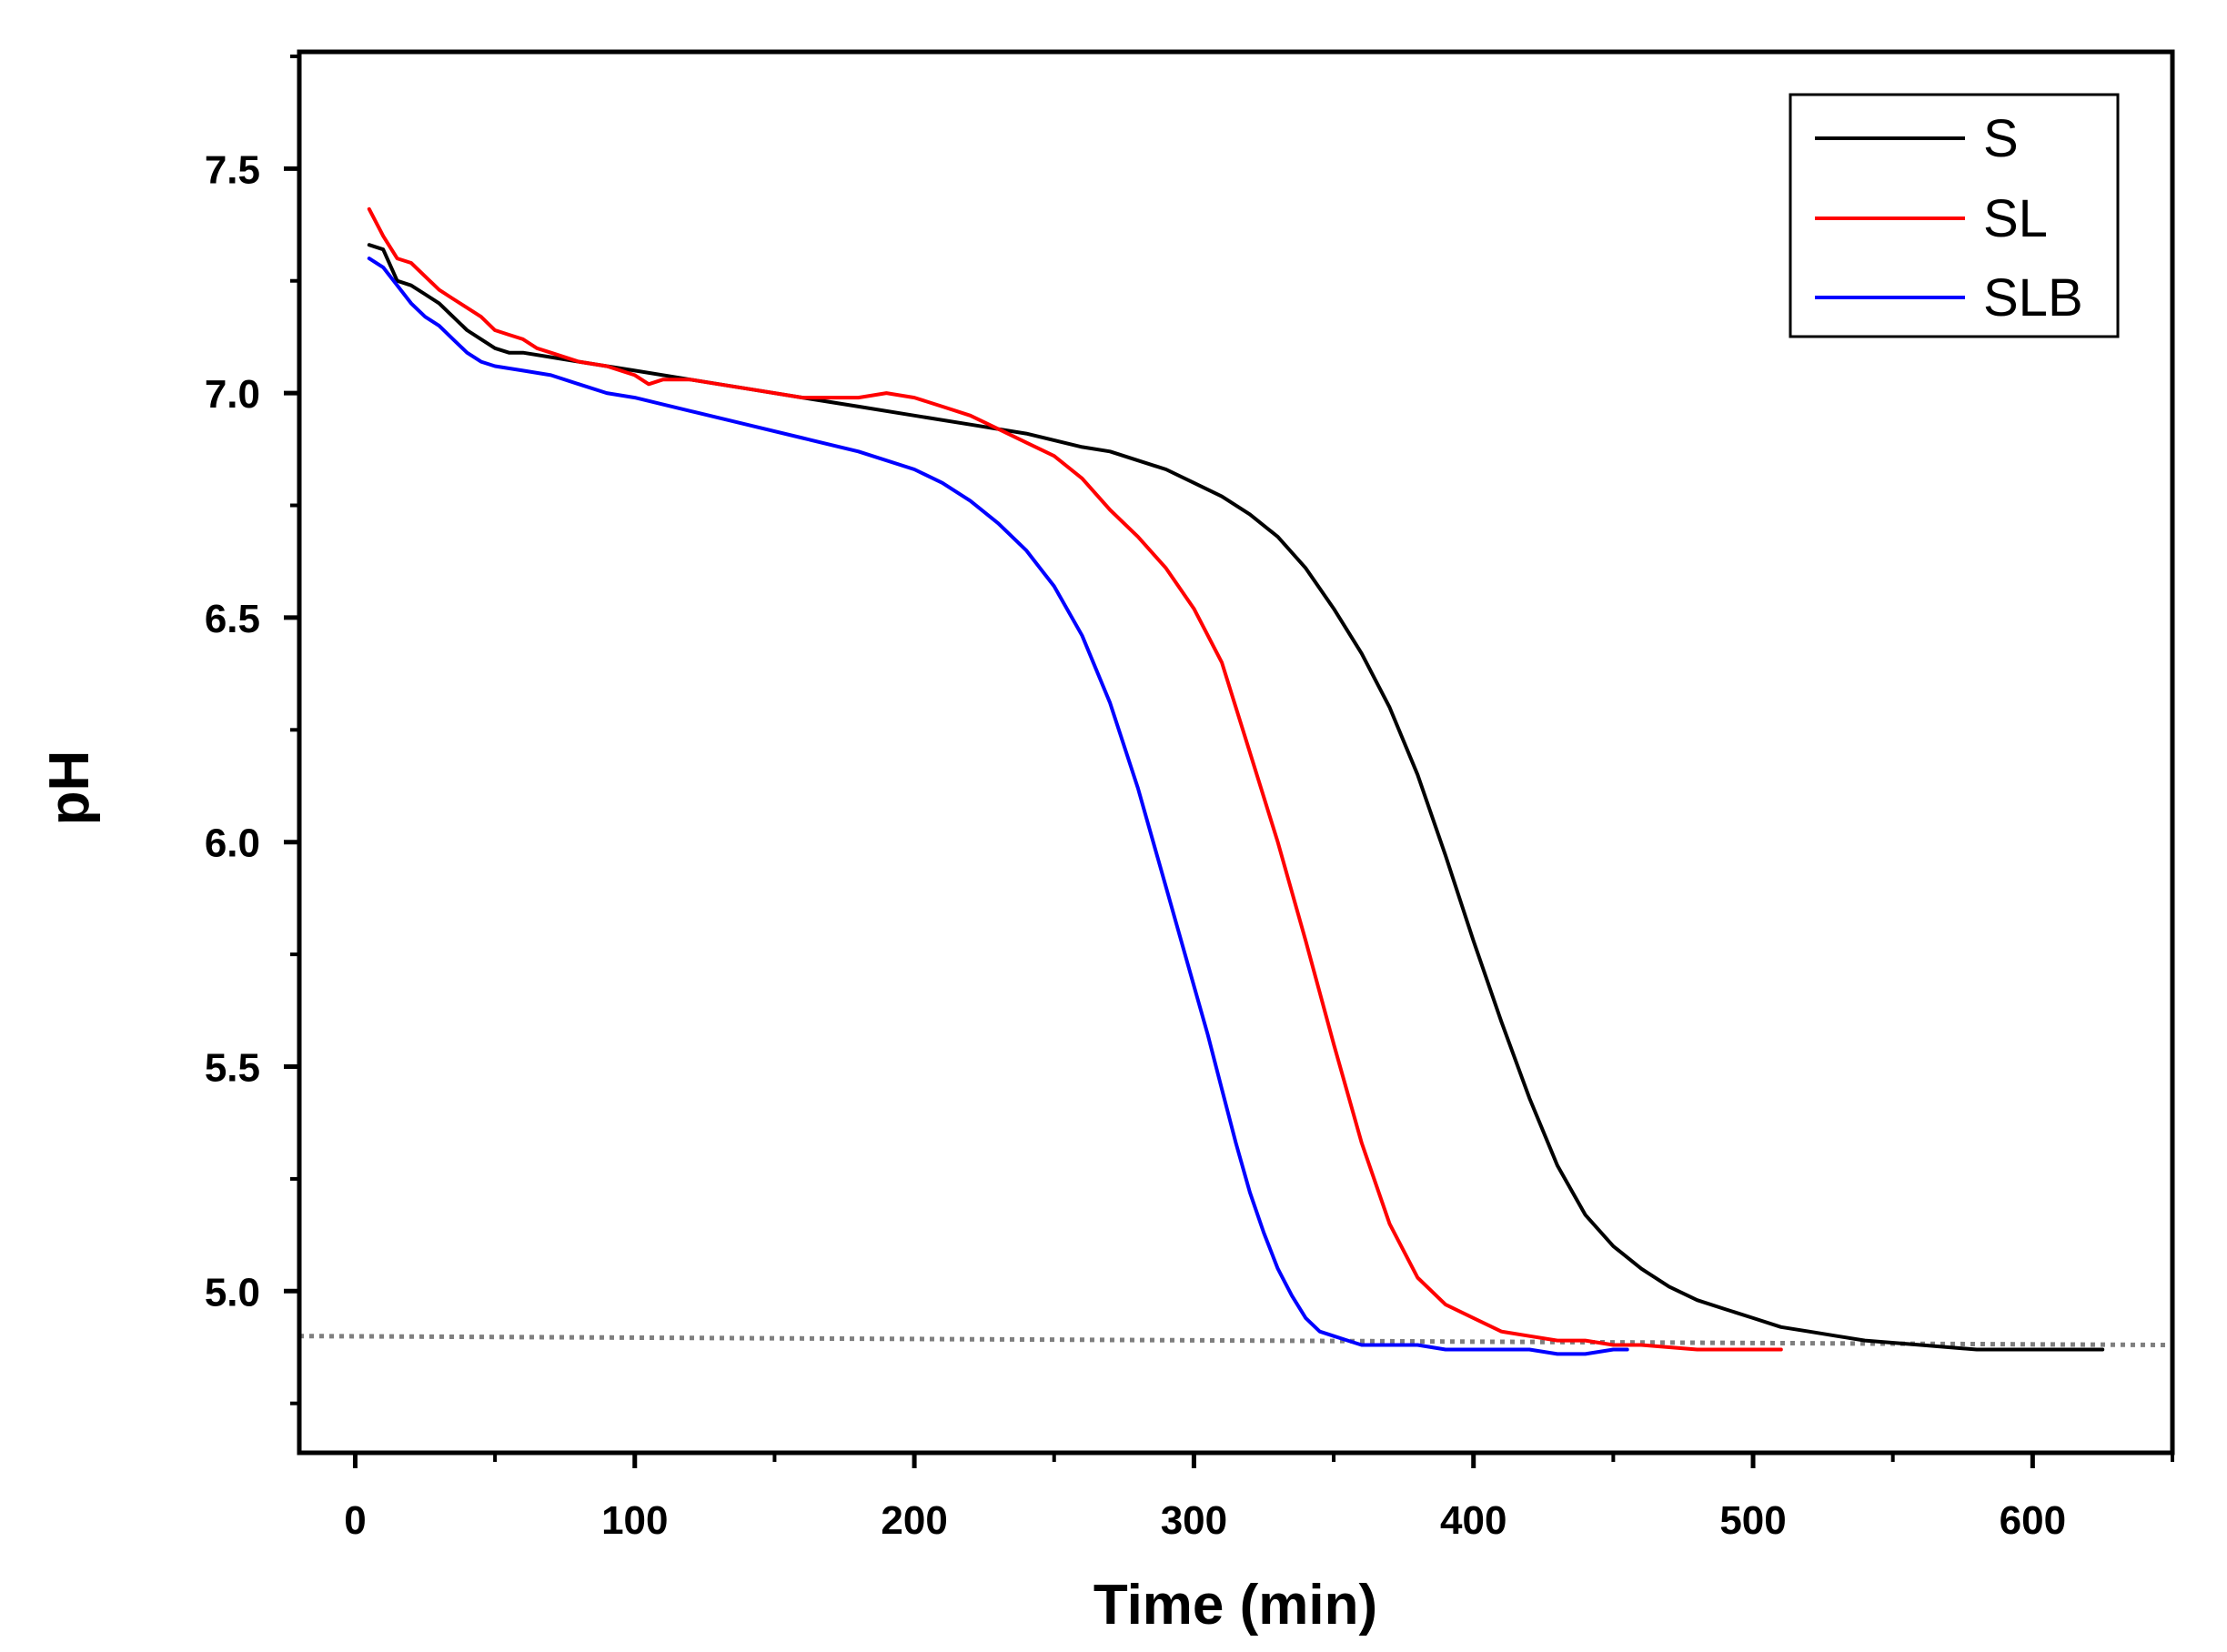  Describe the element at coordinates (634, 1520) in the screenshot. I see `x-tick-label: 100` at that location.